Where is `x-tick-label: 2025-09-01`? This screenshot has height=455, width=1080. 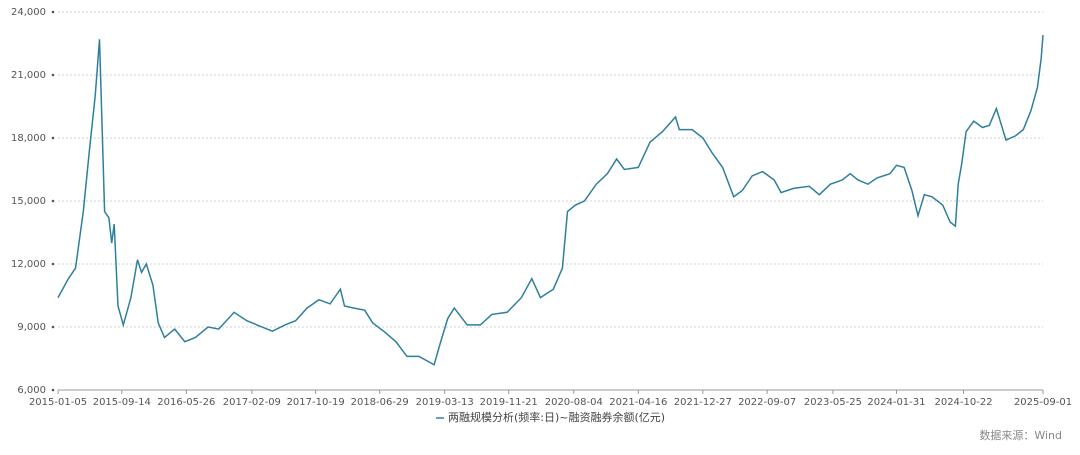
x-tick-label: 2025-09-01 is located at coordinates (1043, 402).